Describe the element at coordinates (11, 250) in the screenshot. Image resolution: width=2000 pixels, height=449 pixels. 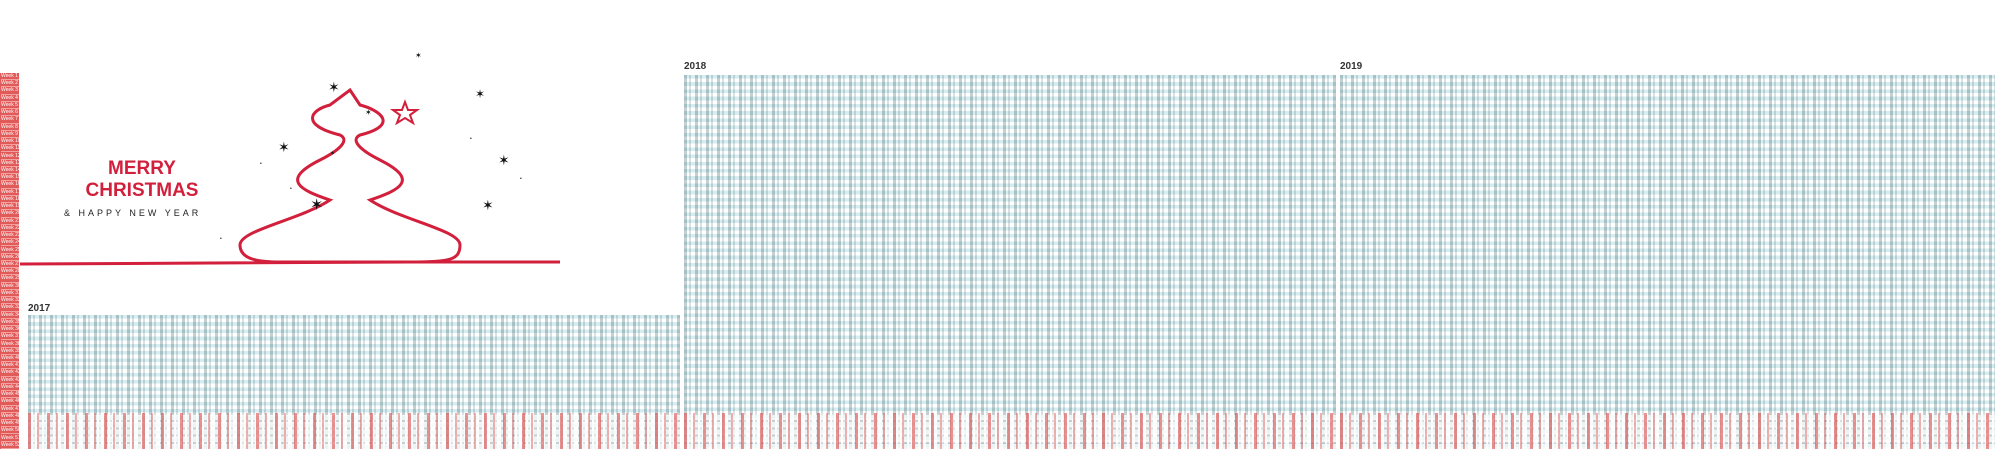
I see `week-label: Week 25` at that location.